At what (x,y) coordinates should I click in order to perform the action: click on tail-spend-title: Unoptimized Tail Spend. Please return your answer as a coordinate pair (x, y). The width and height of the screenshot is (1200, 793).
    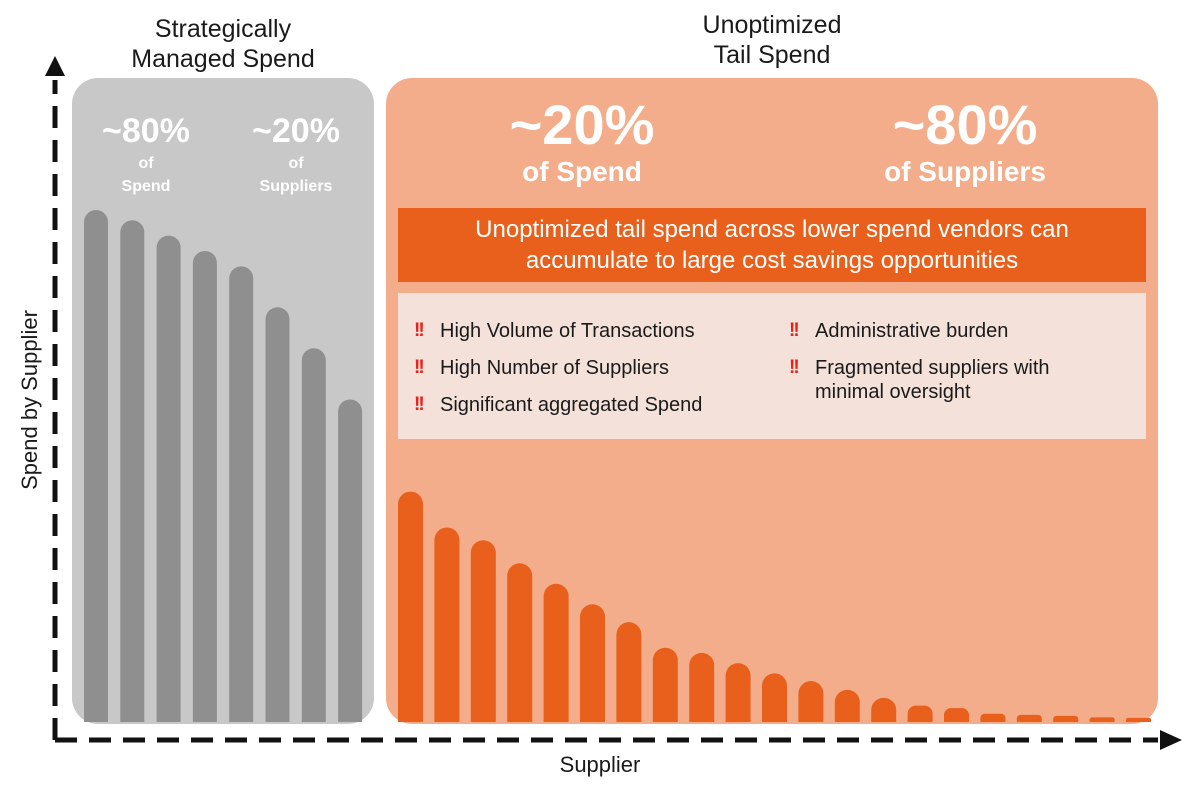
    Looking at the image, I should click on (772, 40).